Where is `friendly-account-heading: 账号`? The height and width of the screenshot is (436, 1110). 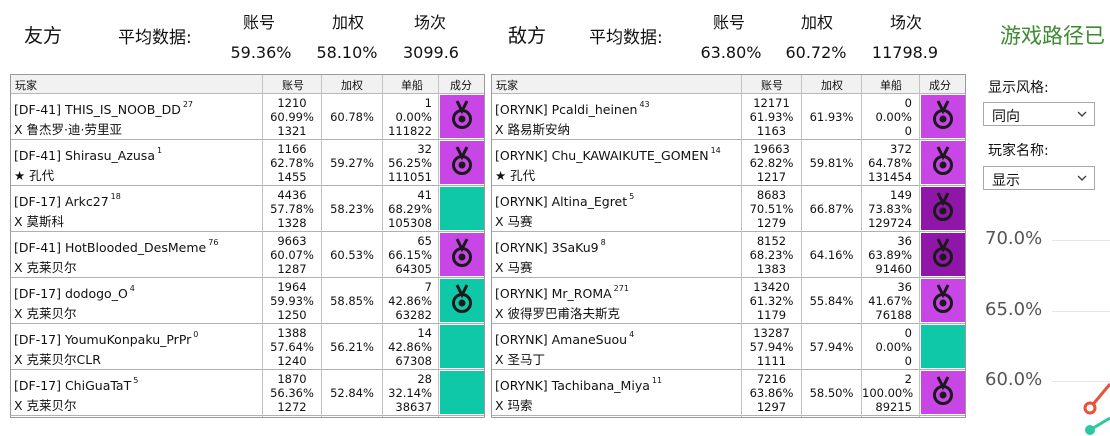
friendly-account-heading: 账号 is located at coordinates (258, 22).